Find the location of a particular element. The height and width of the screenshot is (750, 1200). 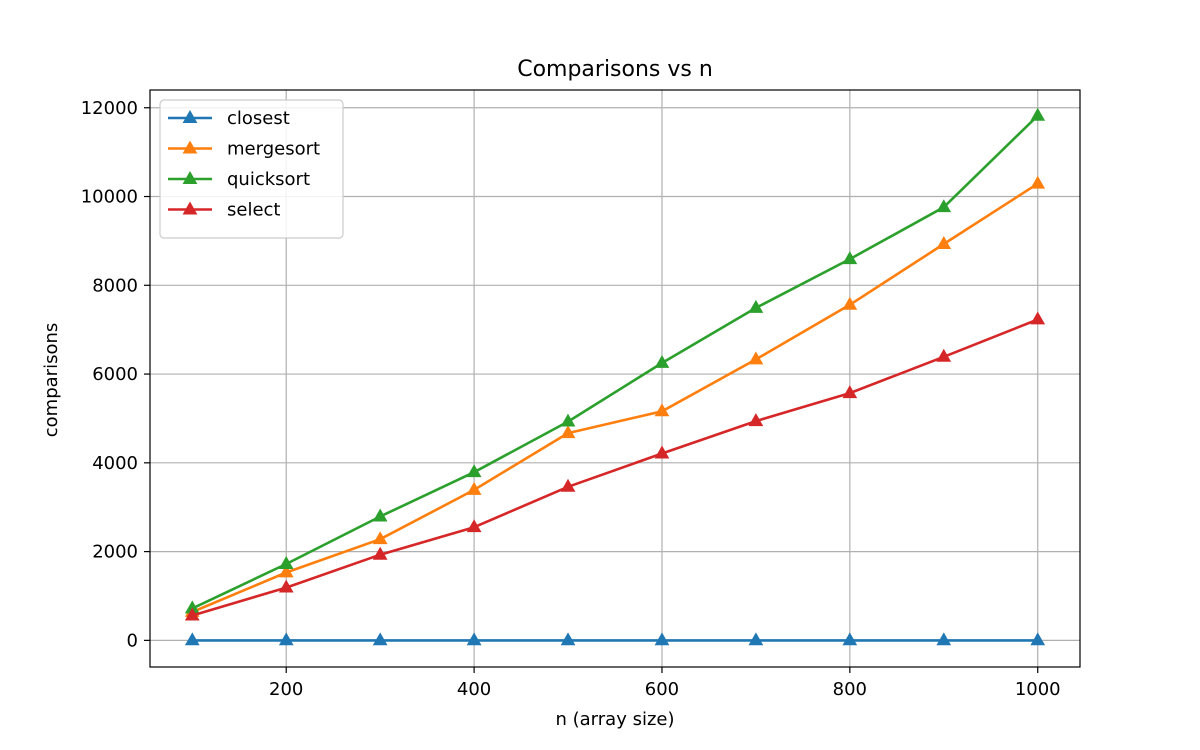

legend-label: closest is located at coordinates (258, 118).